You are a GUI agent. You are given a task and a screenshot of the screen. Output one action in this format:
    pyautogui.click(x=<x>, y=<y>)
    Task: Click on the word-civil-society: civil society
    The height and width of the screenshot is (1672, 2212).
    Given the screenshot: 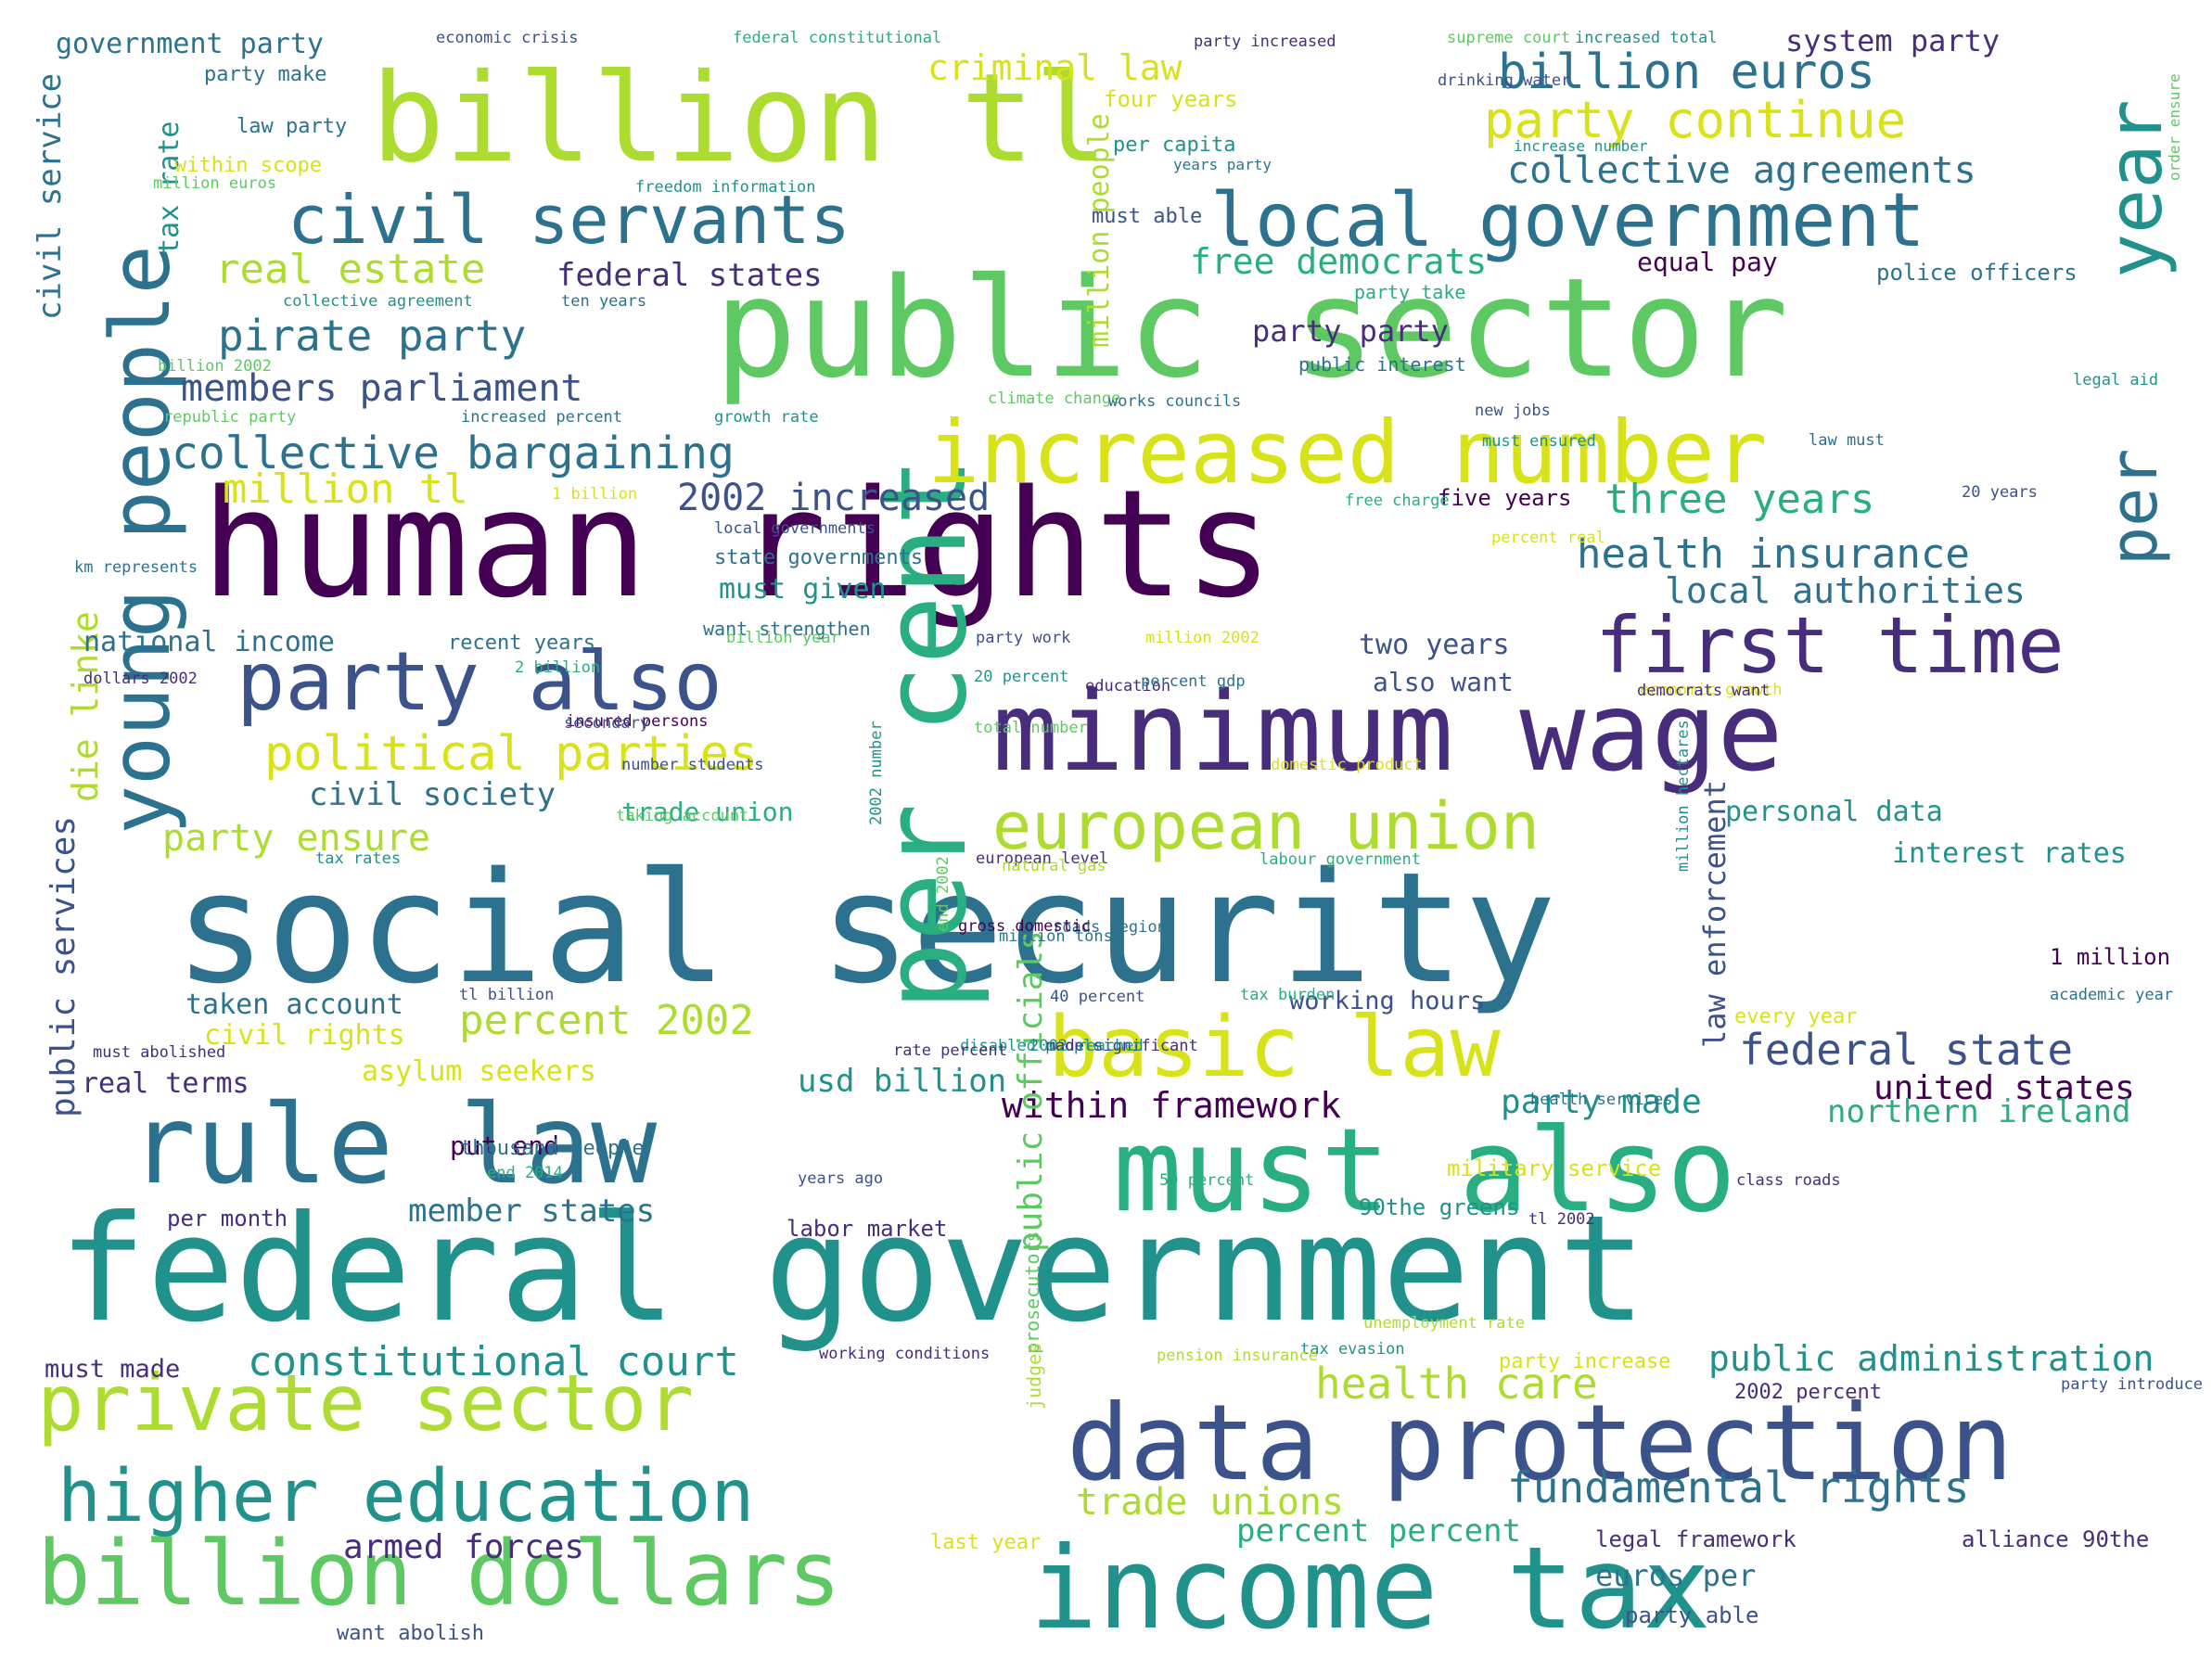 What is the action you would take?
    pyautogui.click(x=432, y=794)
    